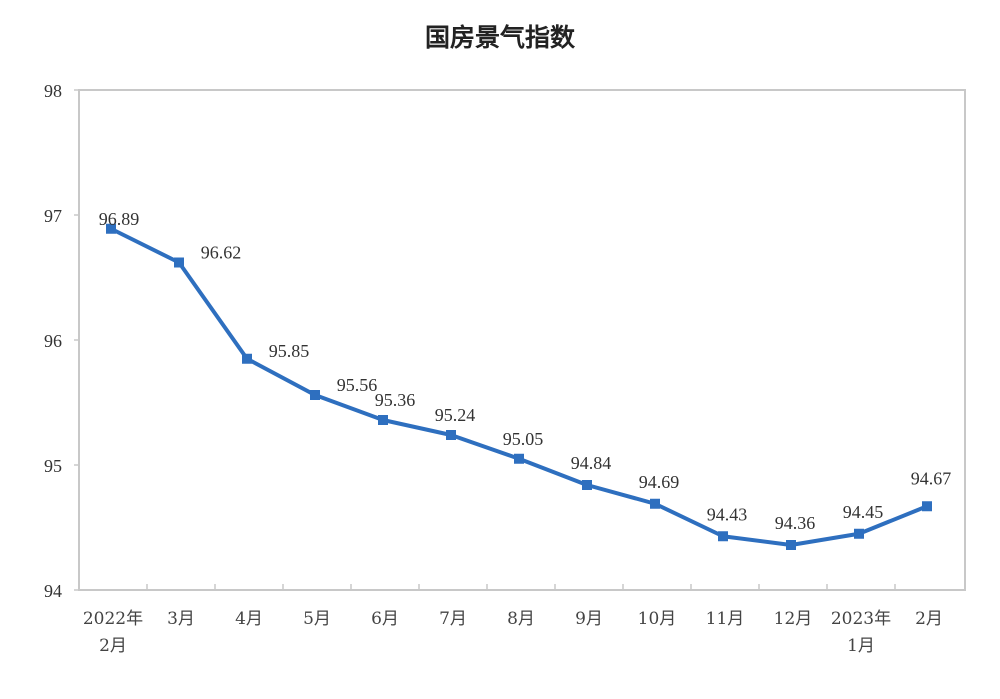 This screenshot has height=699, width=1000. Describe the element at coordinates (53, 91) in the screenshot. I see `y-tick-label: 98` at that location.